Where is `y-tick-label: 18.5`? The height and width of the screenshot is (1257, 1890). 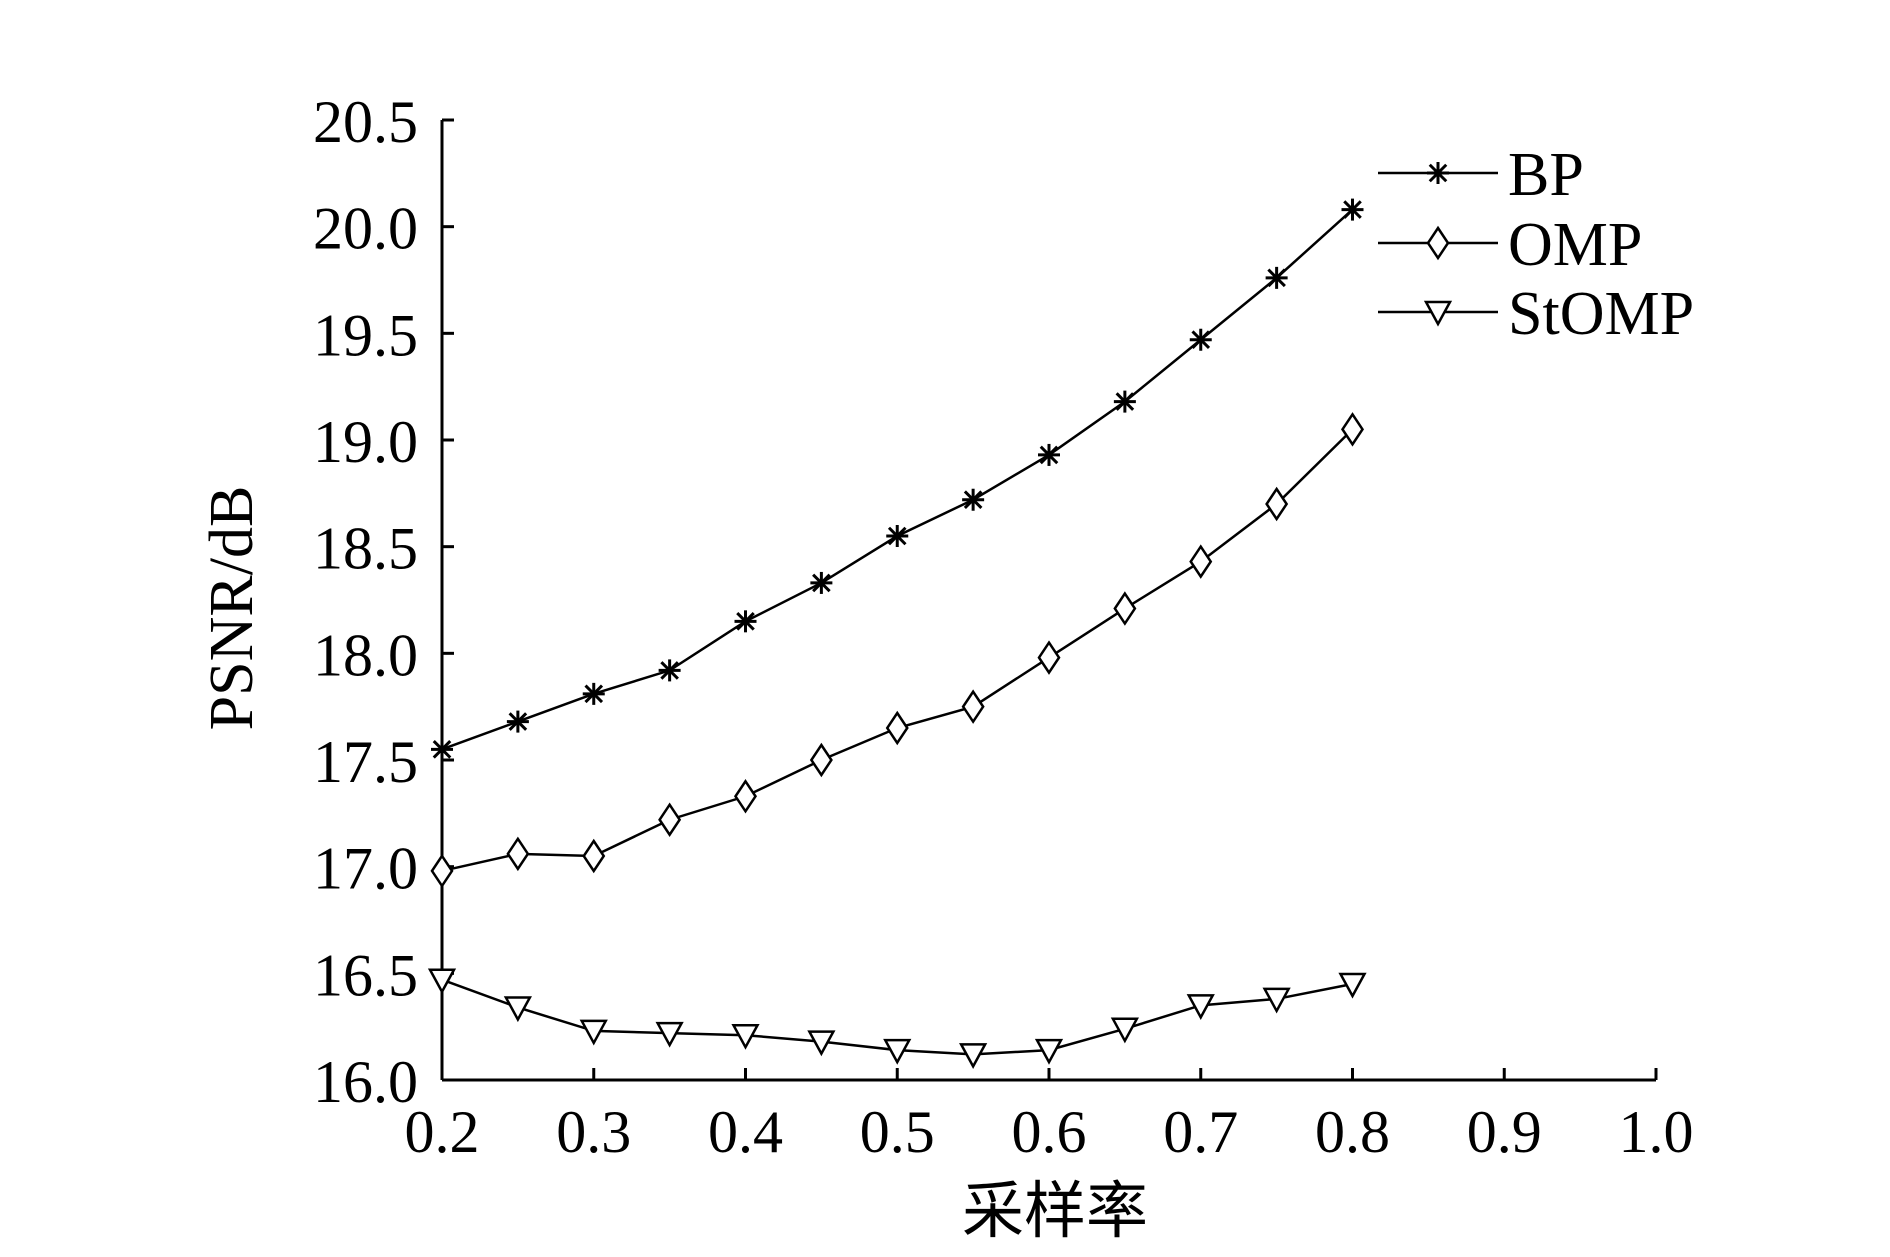
y-tick-label: 18.5 is located at coordinates (365, 549).